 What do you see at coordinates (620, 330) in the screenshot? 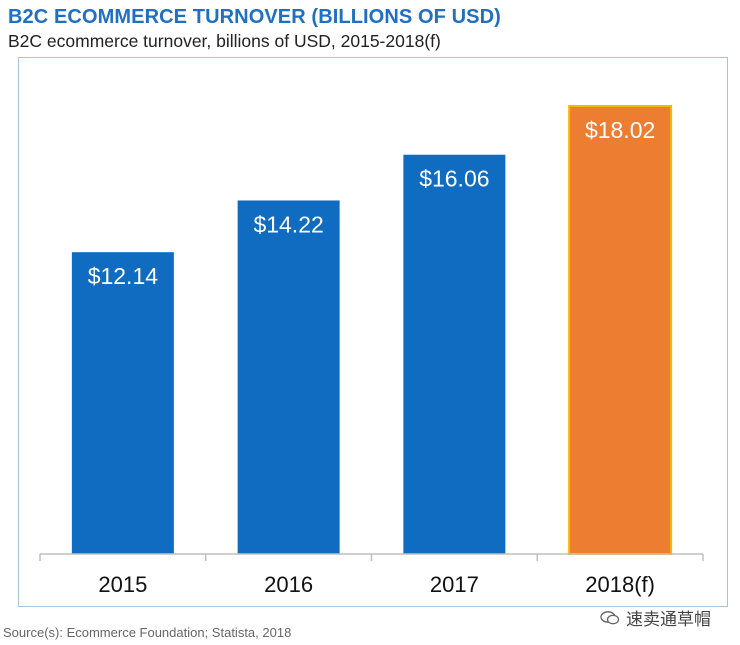
I see `bar-2018f` at bounding box center [620, 330].